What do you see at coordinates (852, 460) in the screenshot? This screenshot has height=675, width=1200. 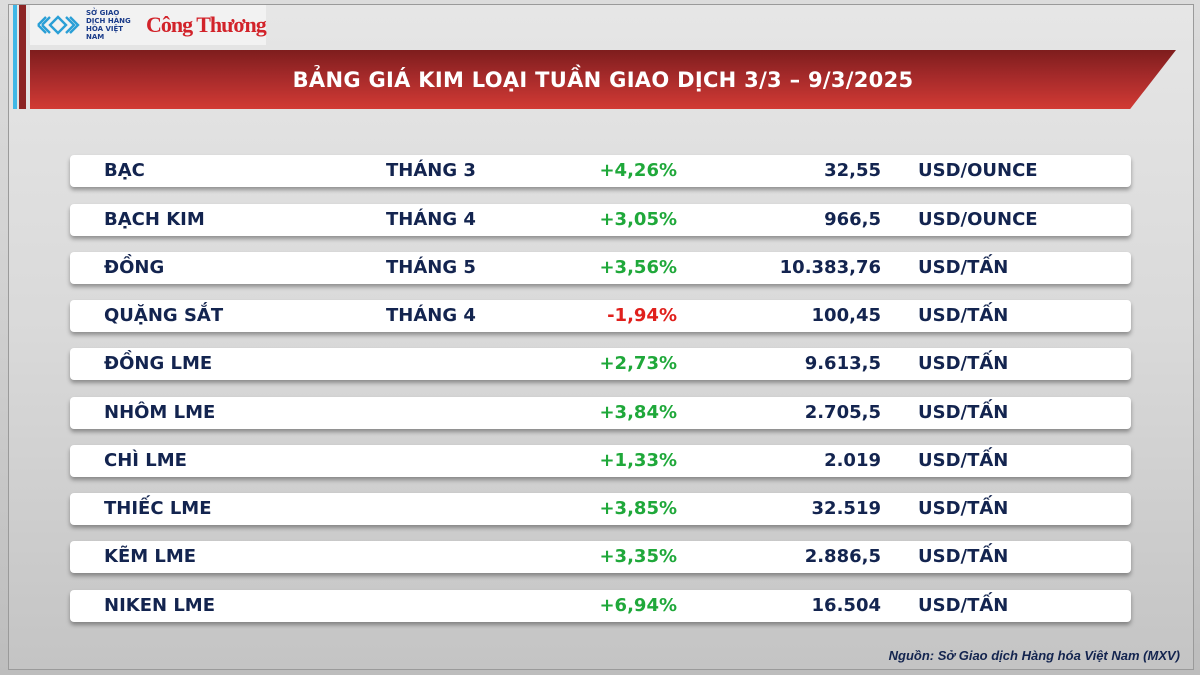 I see `price-value: 2.019` at bounding box center [852, 460].